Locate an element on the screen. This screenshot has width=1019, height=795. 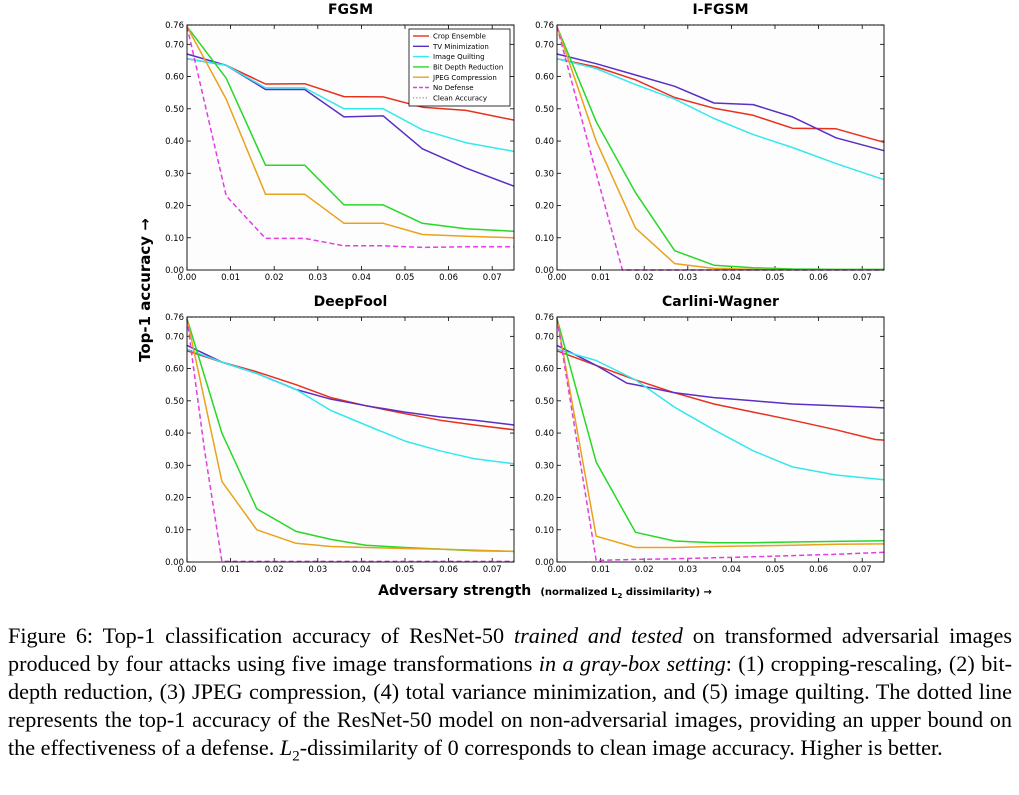
legend-label: TV Minimization is located at coordinates (460, 47).